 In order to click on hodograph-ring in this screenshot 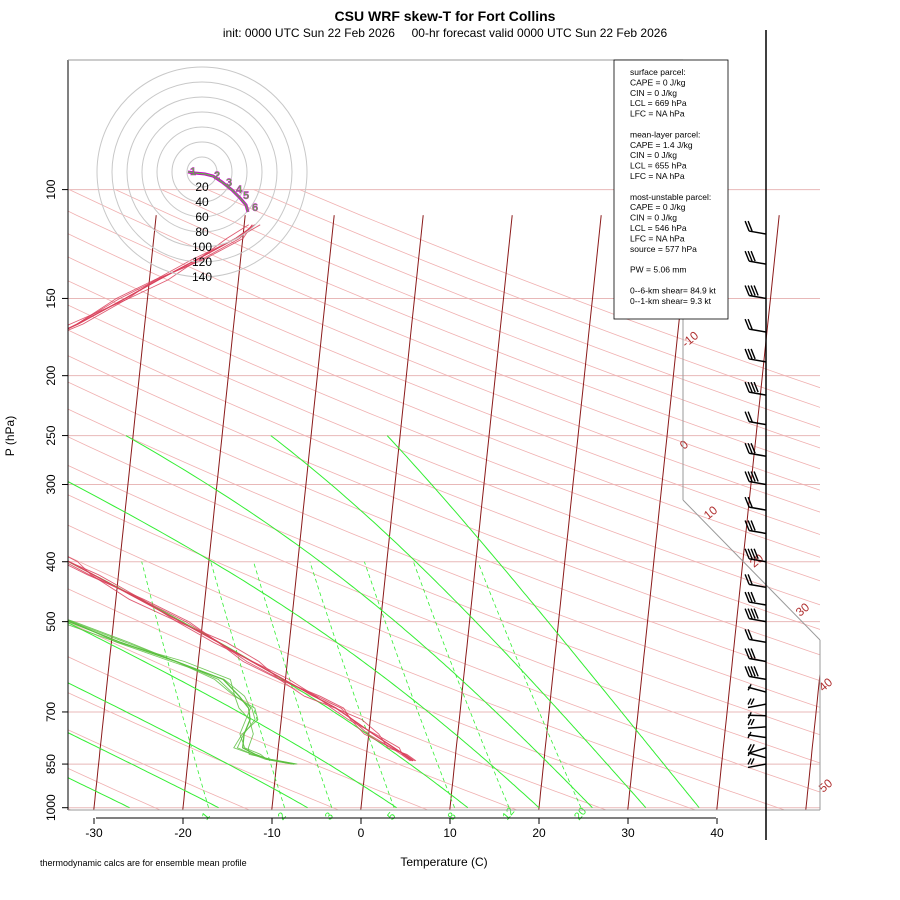, I will do `click(202, 172)`.